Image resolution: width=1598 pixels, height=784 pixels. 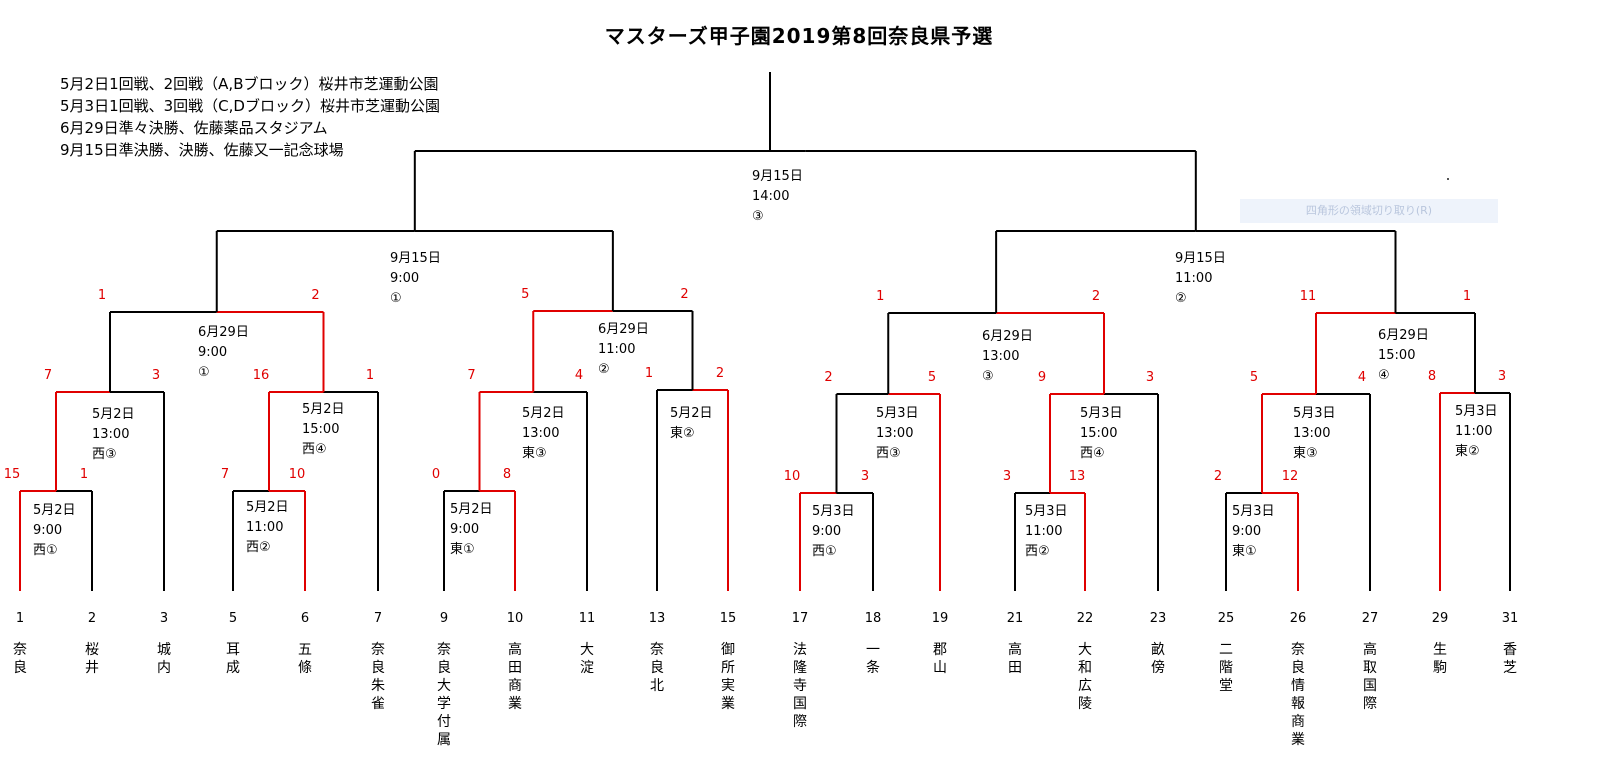 I want to click on team-seed: 17, so click(x=800, y=618).